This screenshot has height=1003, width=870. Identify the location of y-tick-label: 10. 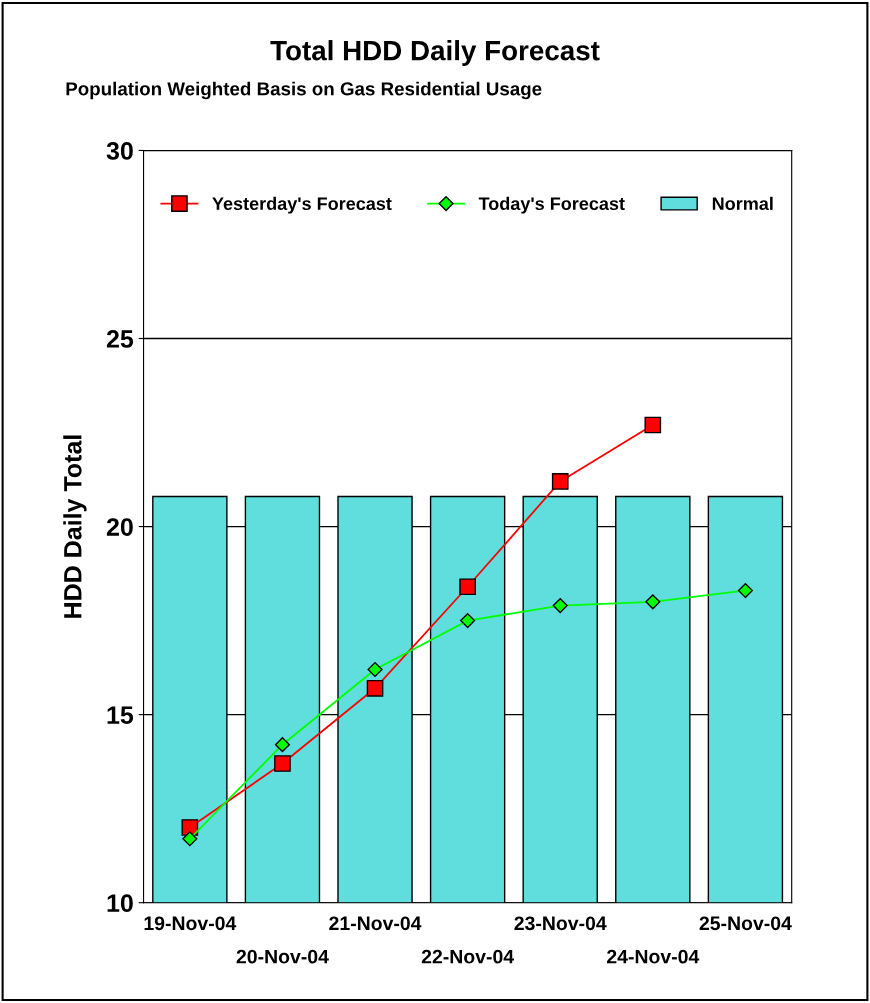
(120, 903).